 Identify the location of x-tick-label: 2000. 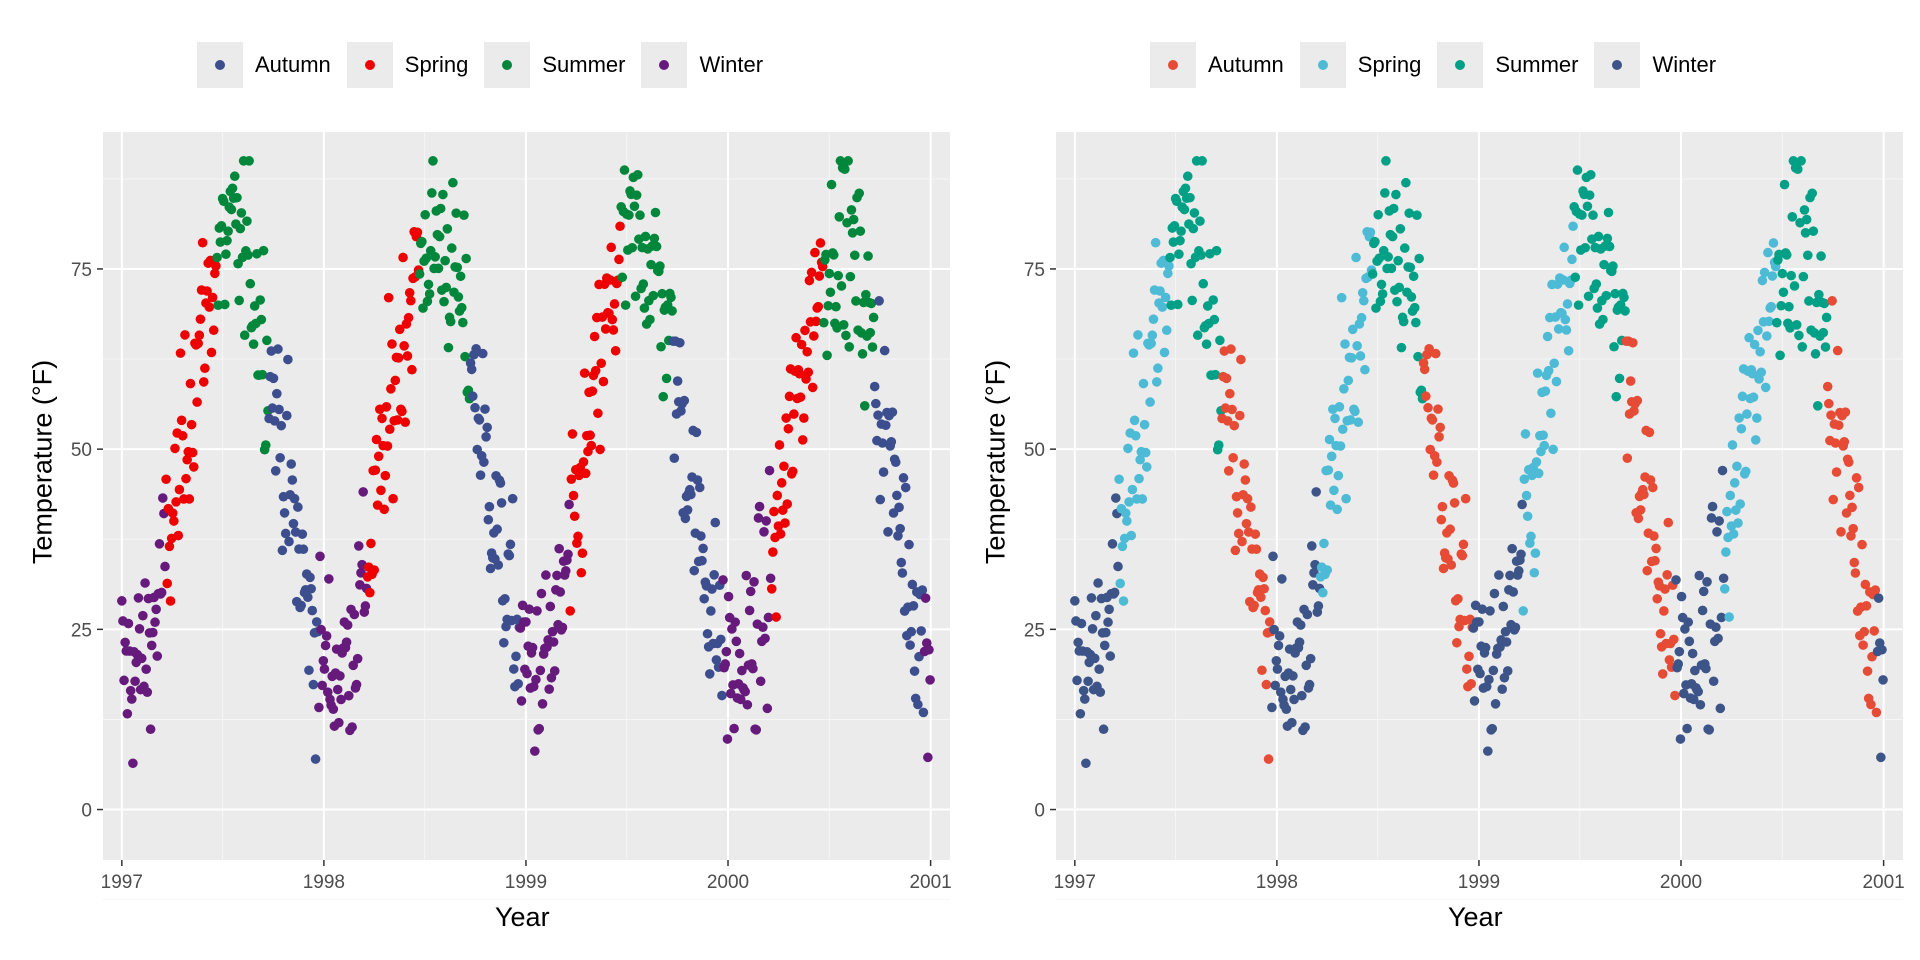
(728, 882).